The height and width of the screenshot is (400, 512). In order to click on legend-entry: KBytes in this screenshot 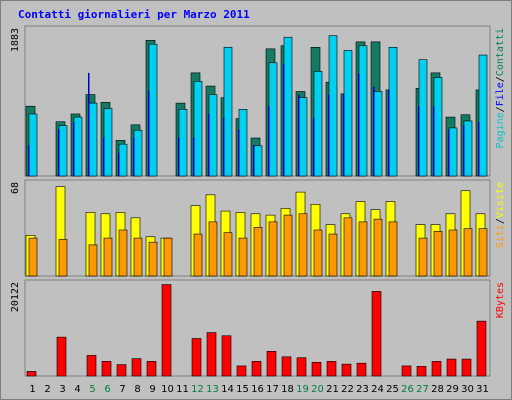, I will do `click(500, 300)`.